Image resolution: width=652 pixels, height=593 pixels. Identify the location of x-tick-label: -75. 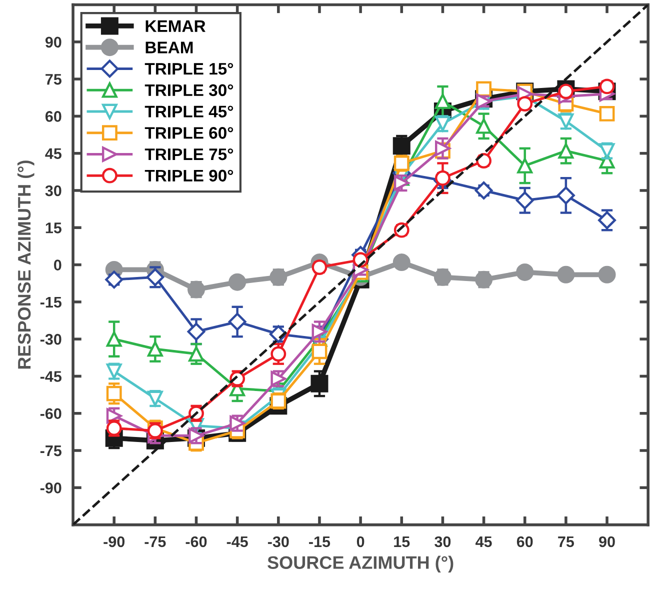
(155, 542).